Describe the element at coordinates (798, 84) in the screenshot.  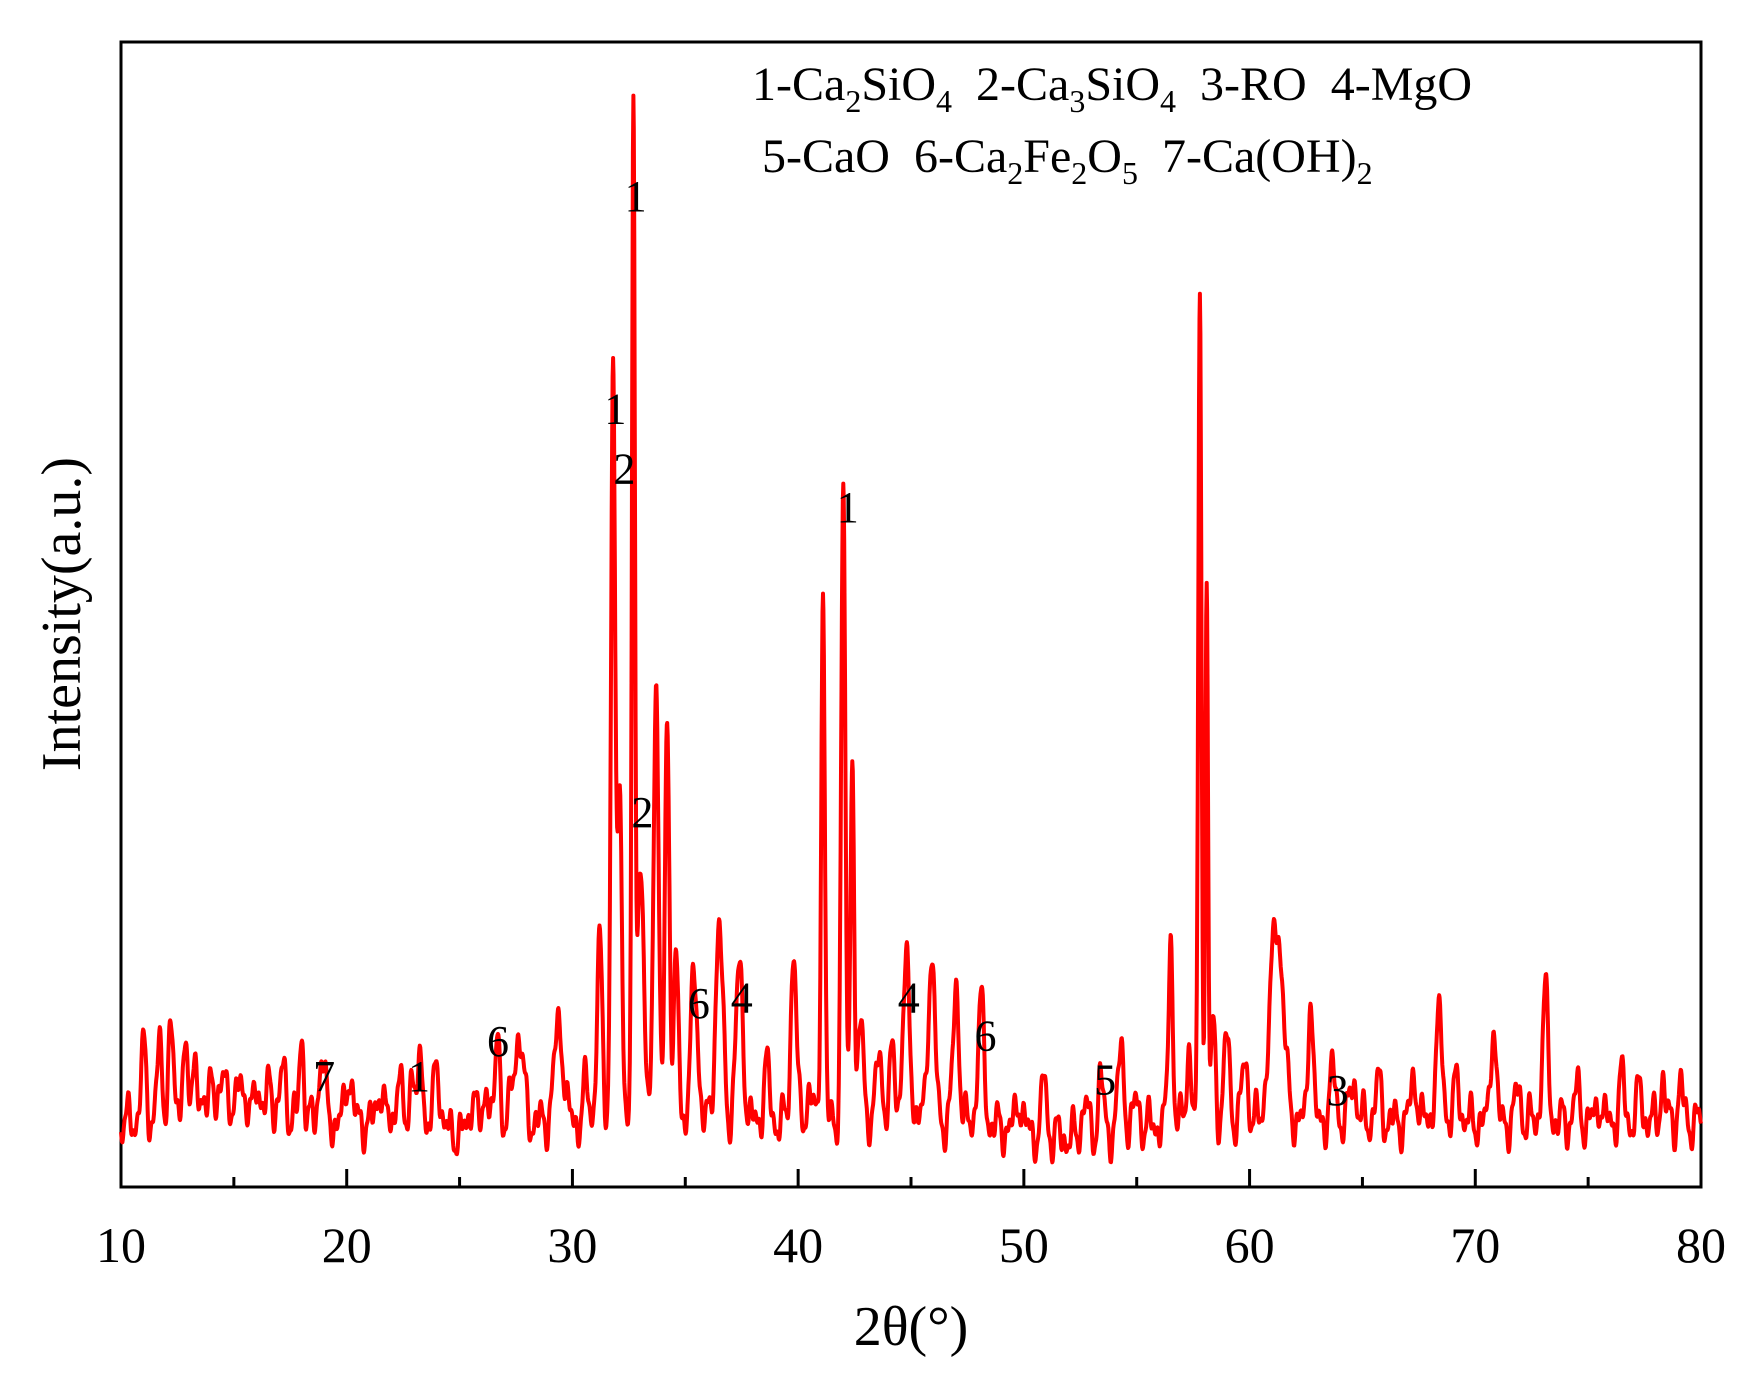
I see `legend-entry-text: 1-Ca` at that location.